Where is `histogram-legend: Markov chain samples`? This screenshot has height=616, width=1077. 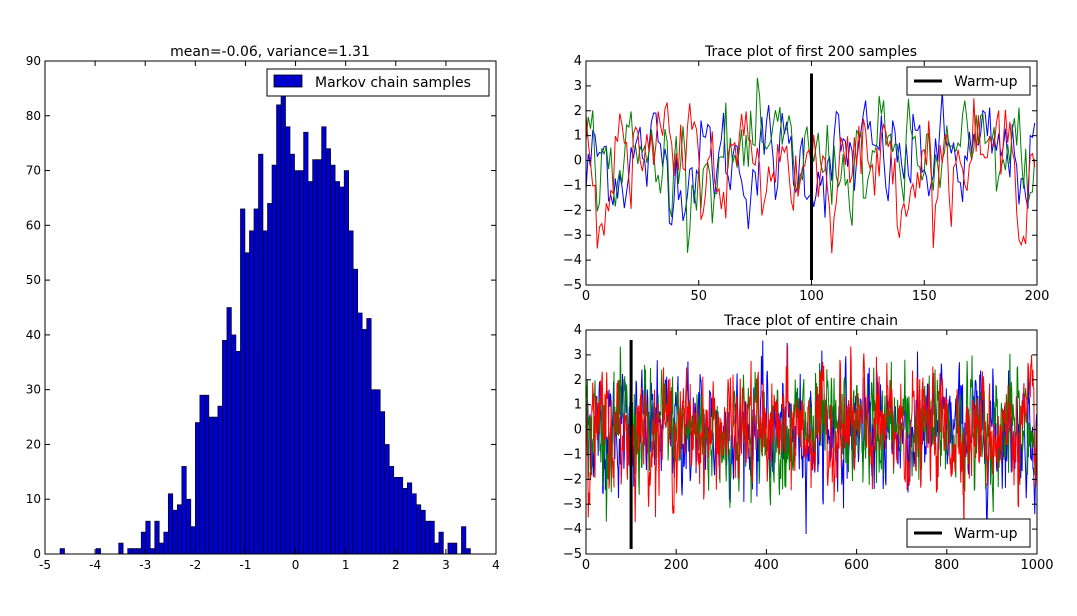
histogram-legend: Markov chain samples is located at coordinates (378, 82).